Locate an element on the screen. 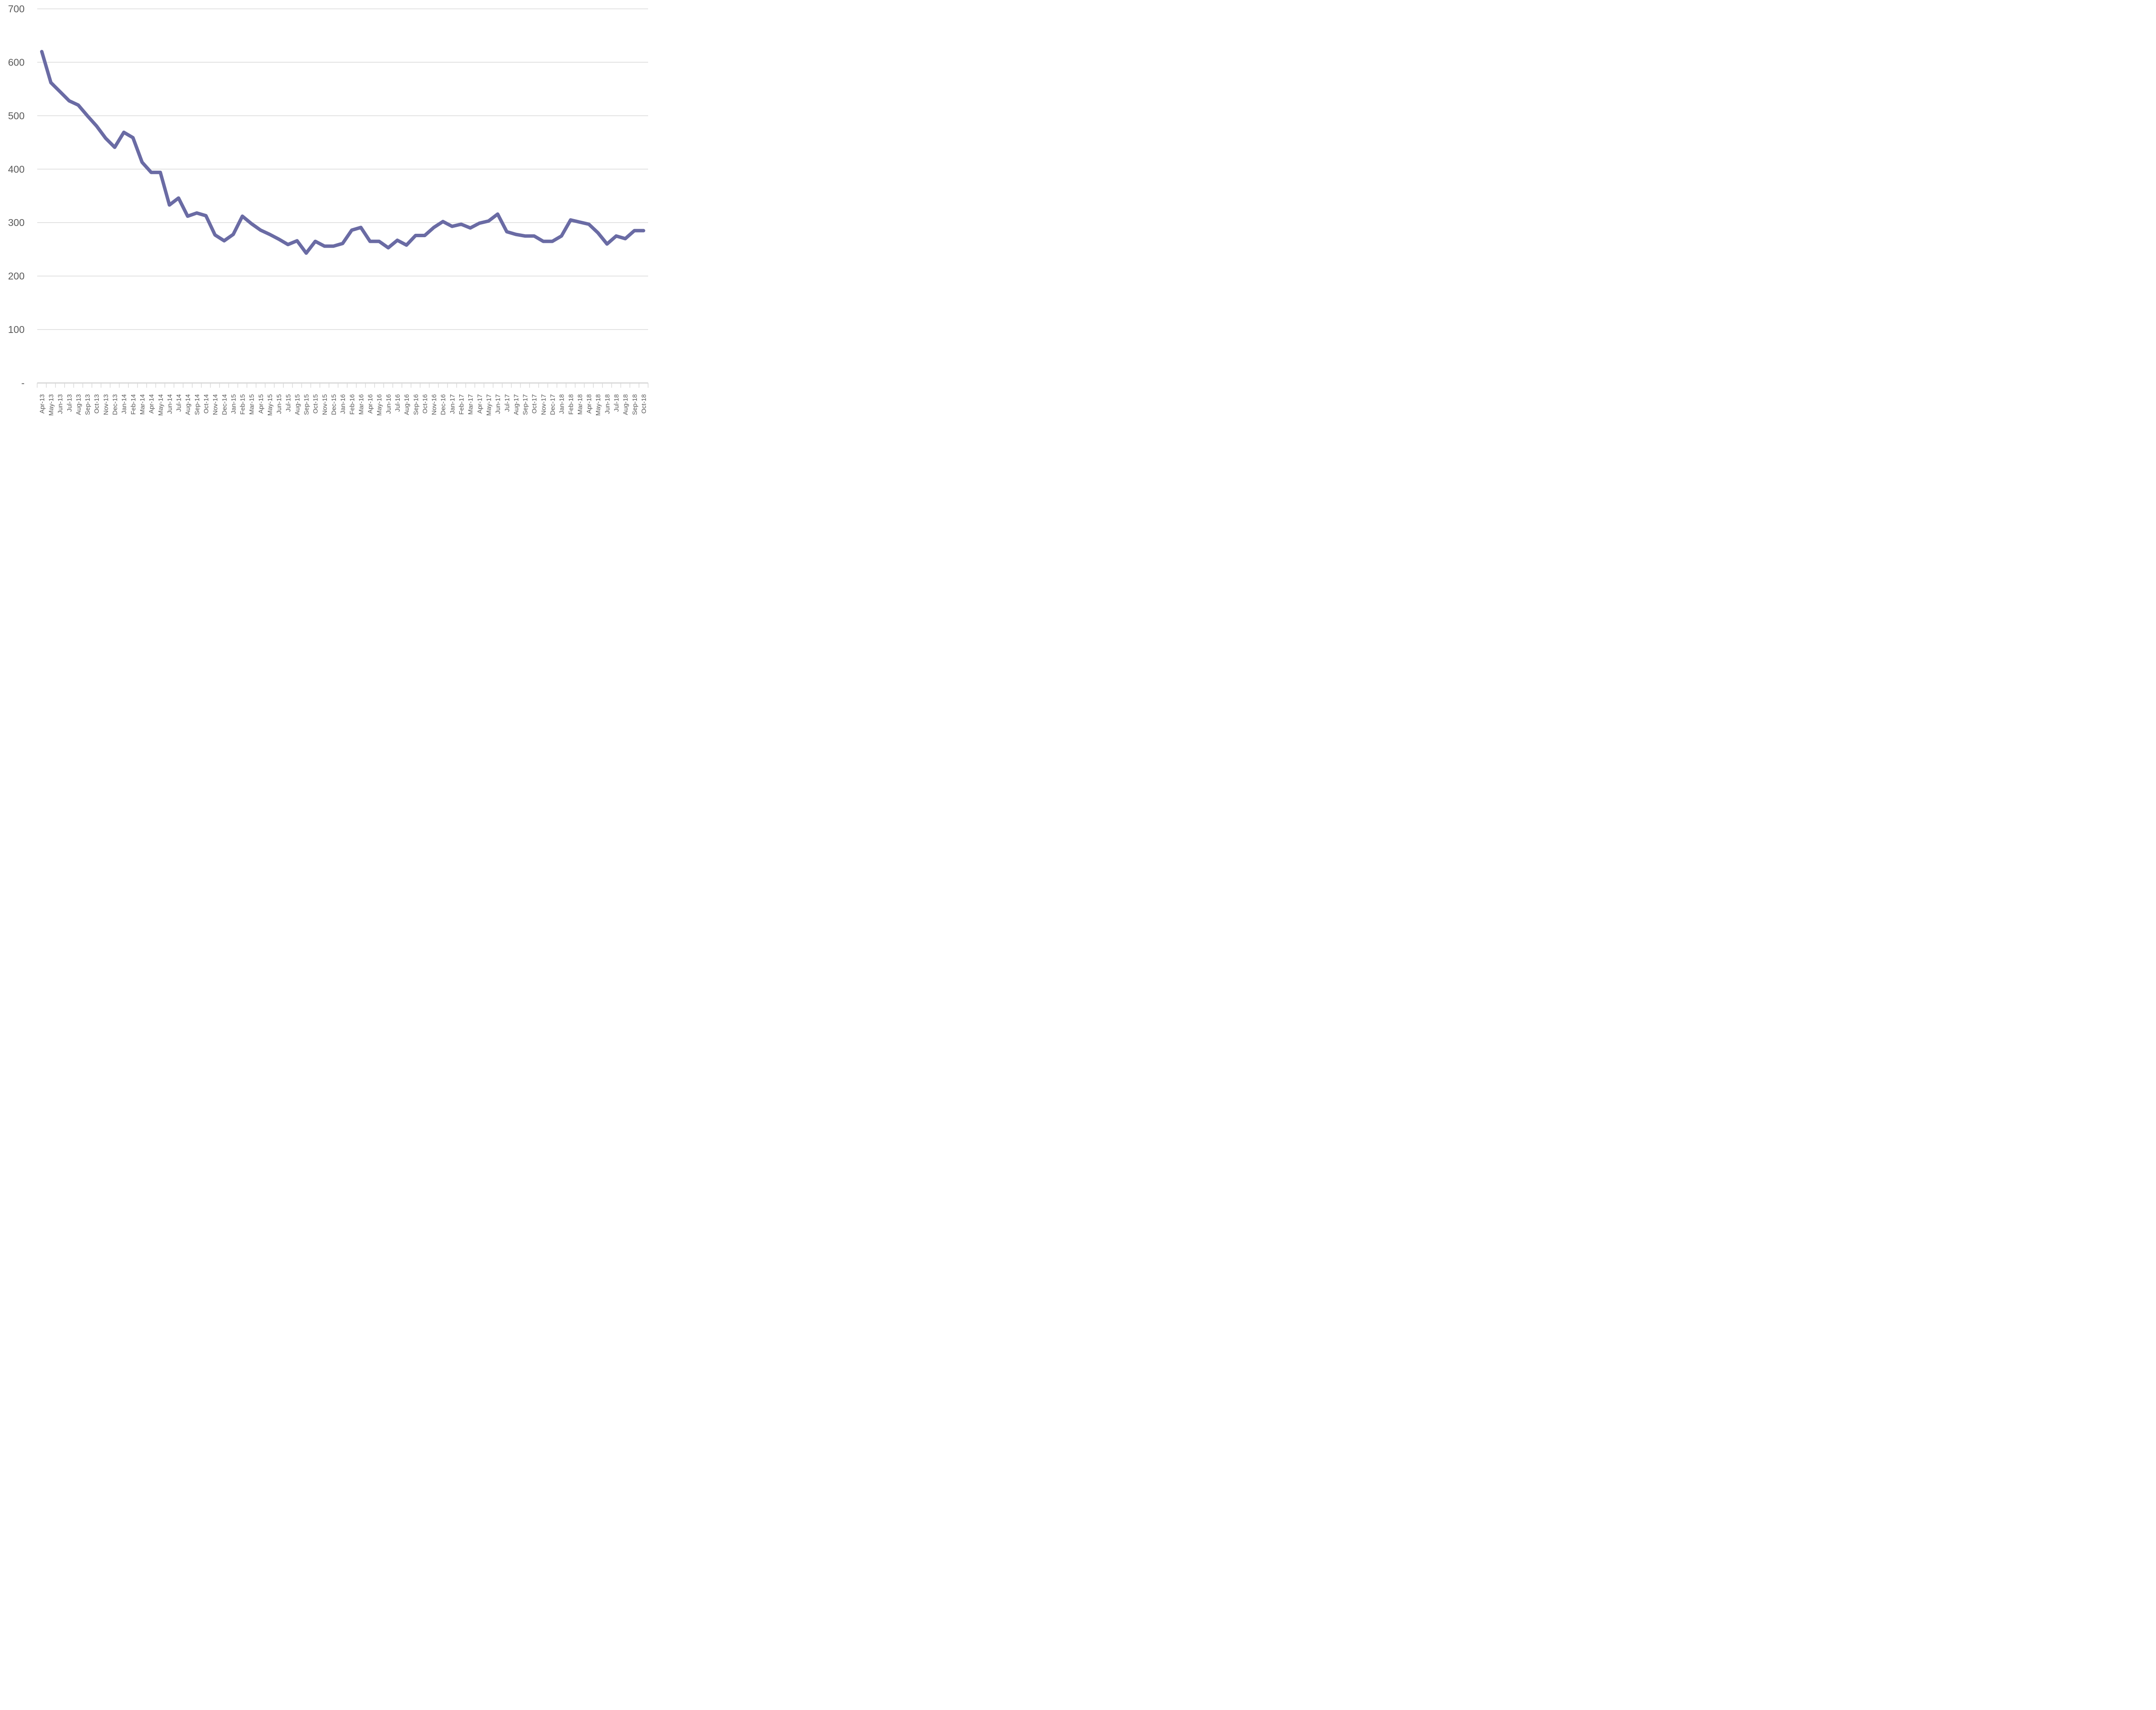 This screenshot has height=1710, width=2156. x-axis-tick-label: Sep-14 is located at coordinates (197, 404).